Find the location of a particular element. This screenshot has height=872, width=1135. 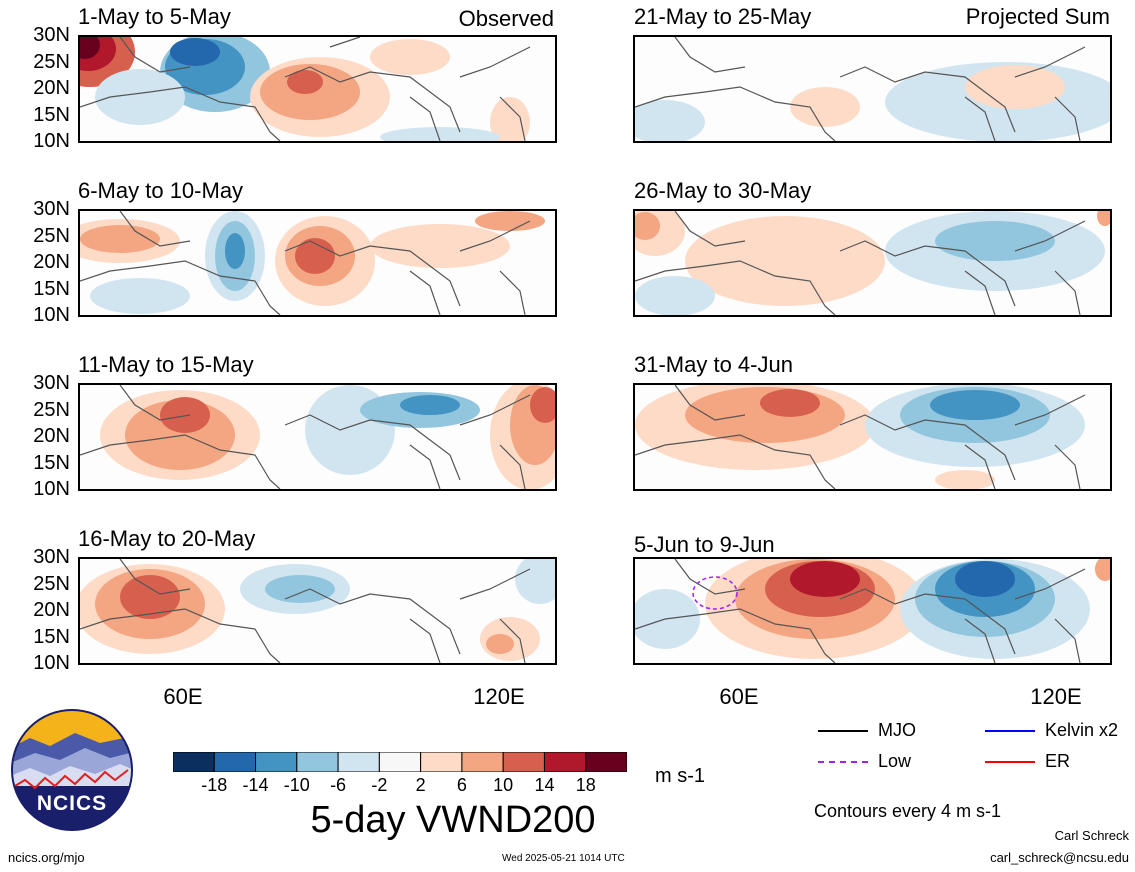

author-email: carl_schreck@ncsu.edu is located at coordinates (1059, 857).